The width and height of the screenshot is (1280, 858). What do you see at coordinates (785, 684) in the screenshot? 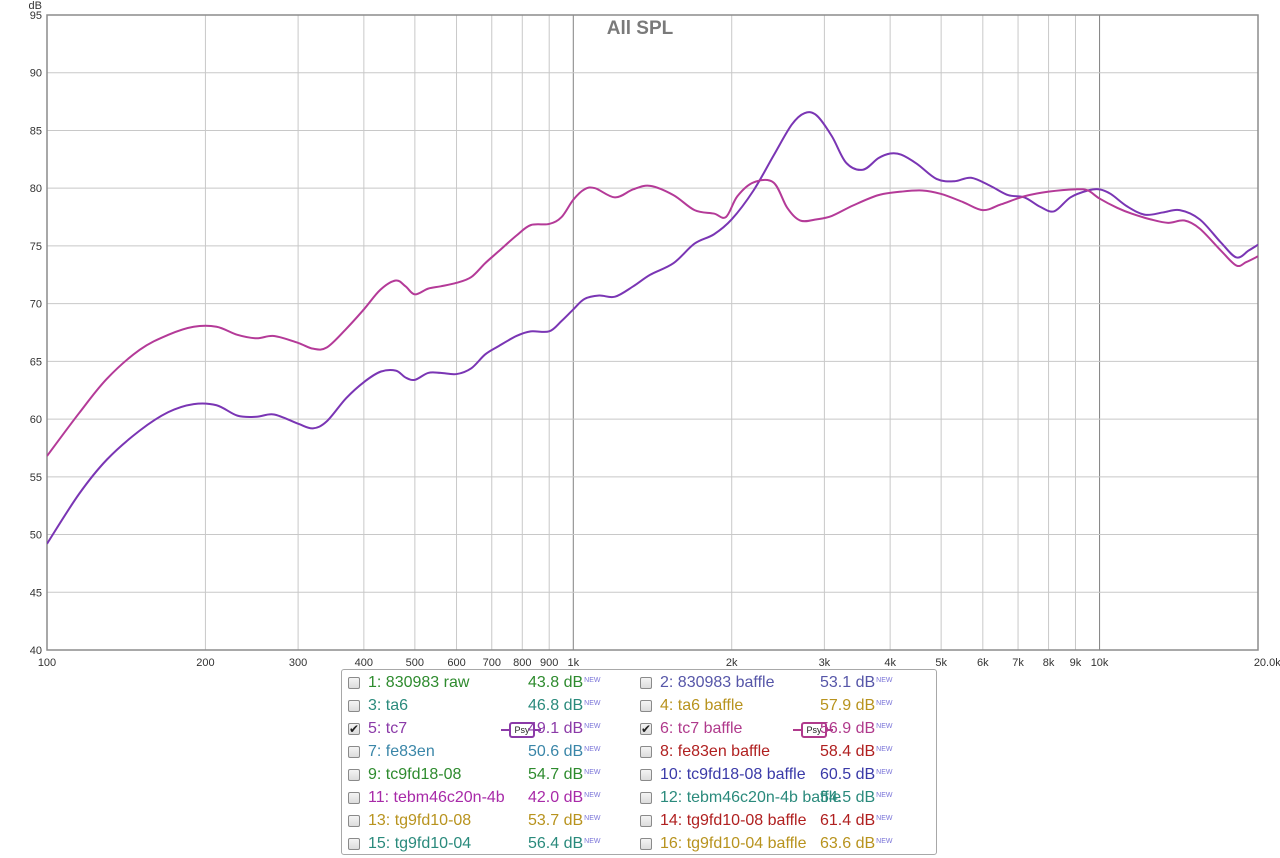
I see `legend-item: 2: 830983 baffle 53.1 dBNEW` at bounding box center [785, 684].